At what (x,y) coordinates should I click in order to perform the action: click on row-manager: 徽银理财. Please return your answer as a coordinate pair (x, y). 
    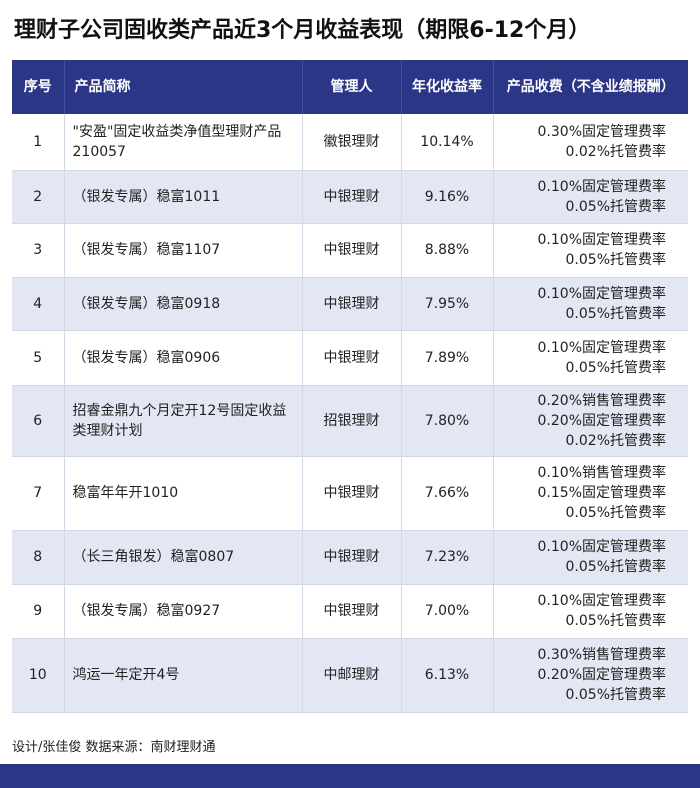
    Looking at the image, I should click on (352, 142).